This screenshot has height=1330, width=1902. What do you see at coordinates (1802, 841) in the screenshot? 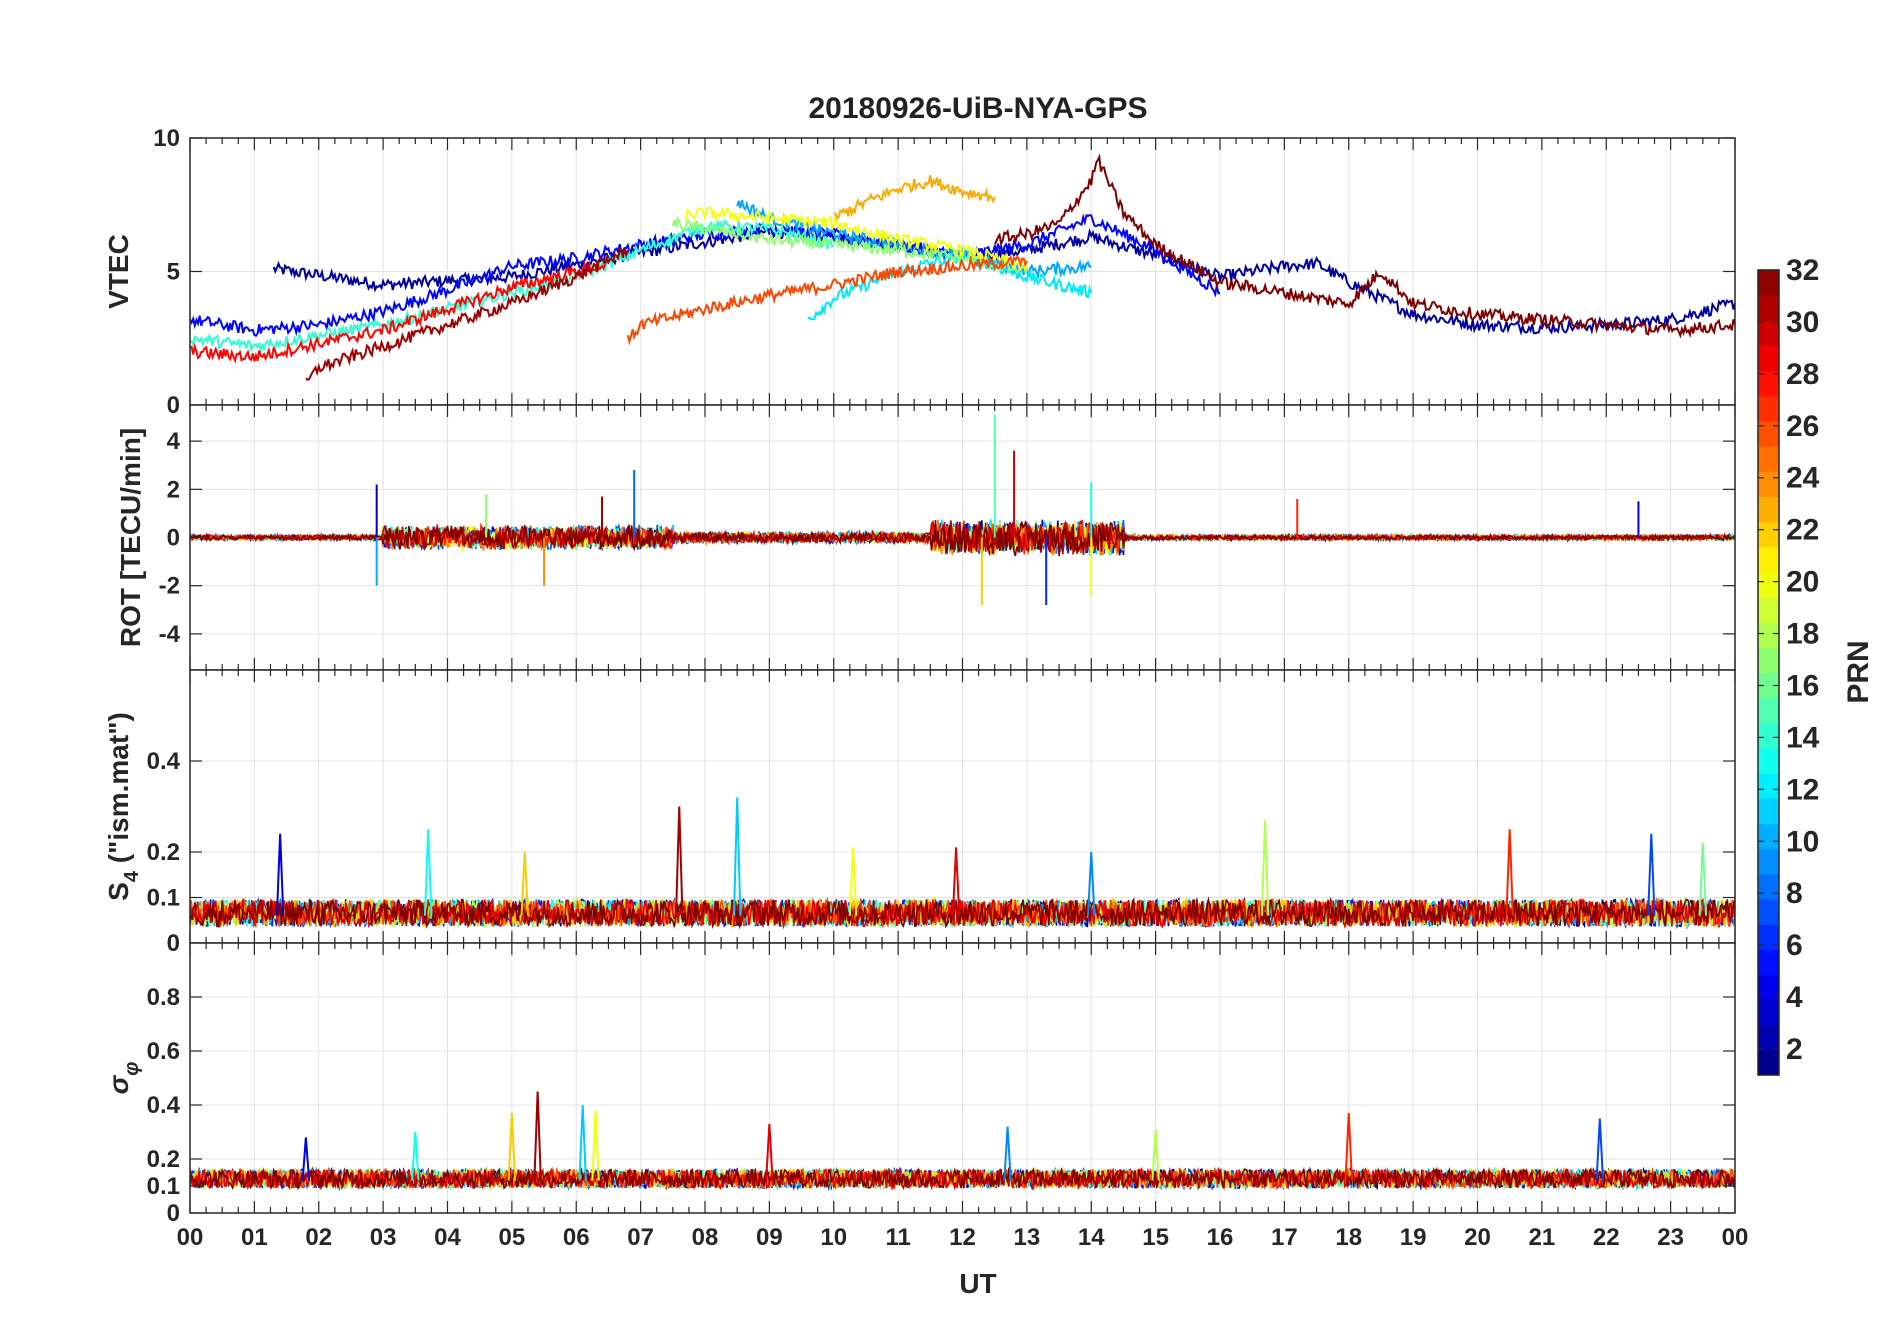
I see `colorbar-tick-label: 10` at bounding box center [1802, 841].